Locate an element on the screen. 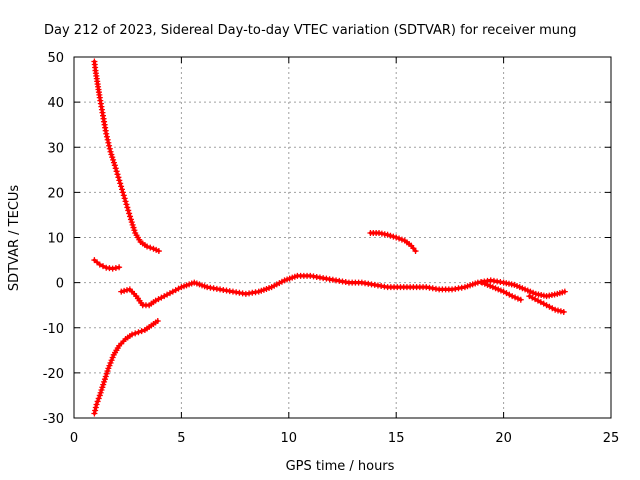 This screenshot has width=640, height=480. y-tick-label: 30 is located at coordinates (55, 148).